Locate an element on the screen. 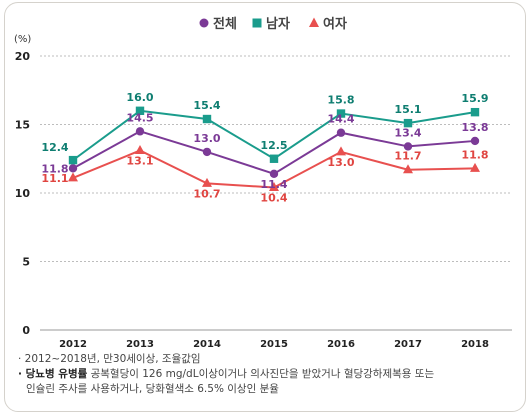  y-unit-label: (%) is located at coordinates (22, 39).